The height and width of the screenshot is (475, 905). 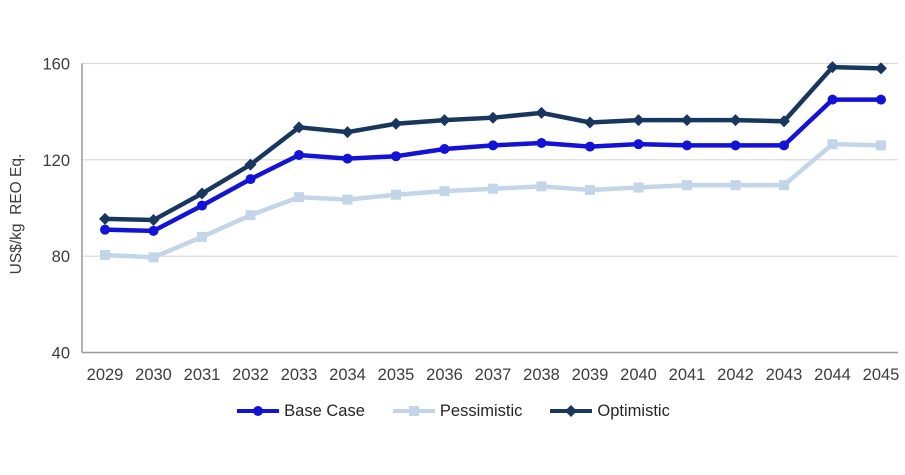 I want to click on x-tick-label: 2041, so click(x=687, y=375).